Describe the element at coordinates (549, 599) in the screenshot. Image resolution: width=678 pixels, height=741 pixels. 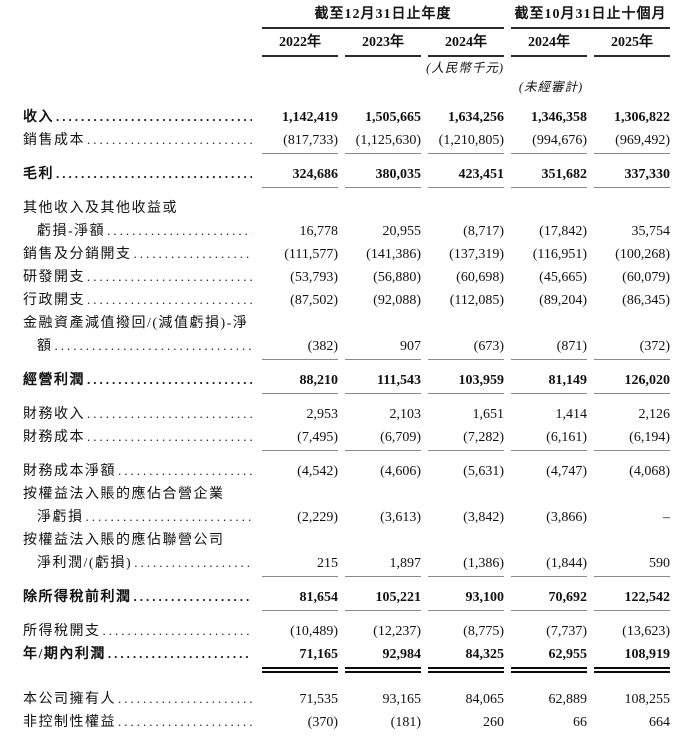
I see `cell-value: 70,692` at that location.